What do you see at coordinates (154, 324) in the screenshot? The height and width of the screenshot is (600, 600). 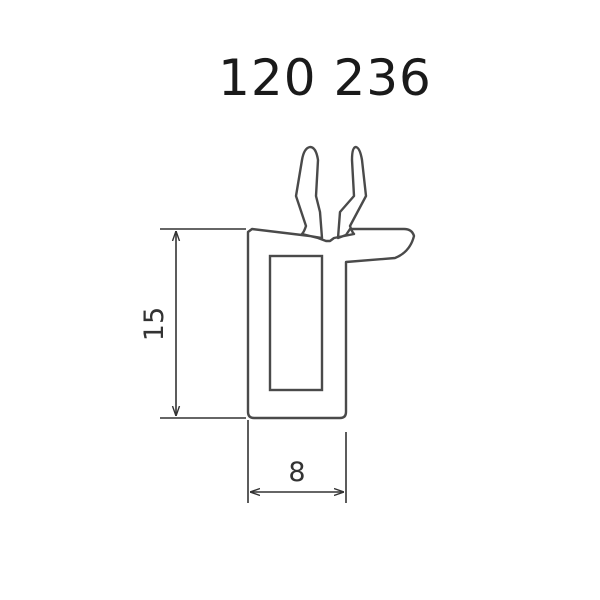 I see `height-dimension-label: 15` at bounding box center [154, 324].